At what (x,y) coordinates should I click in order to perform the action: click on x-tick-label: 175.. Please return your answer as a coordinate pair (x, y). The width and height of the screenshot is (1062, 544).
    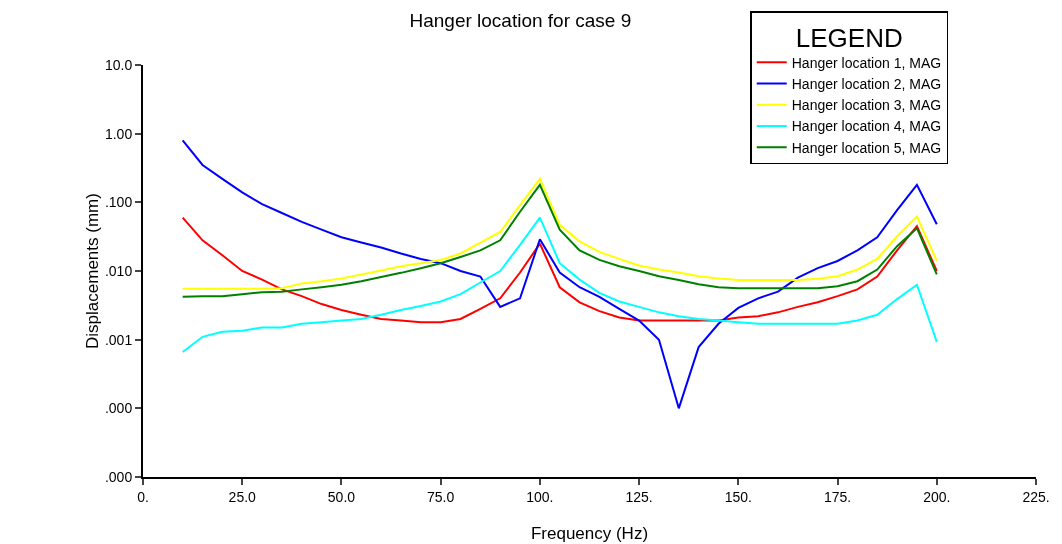
    Looking at the image, I should click on (837, 496).